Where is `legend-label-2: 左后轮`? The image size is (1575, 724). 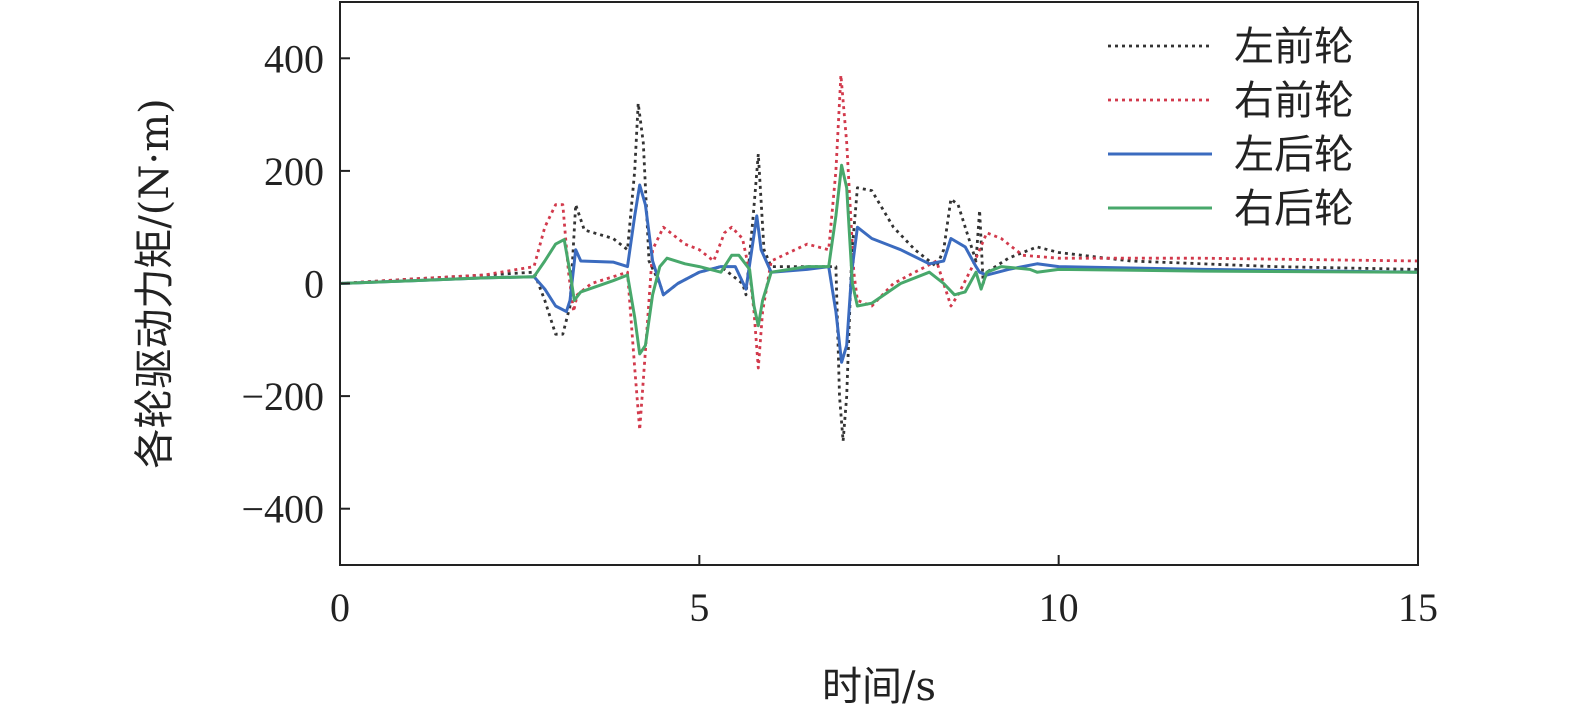 legend-label-2: 左后轮 is located at coordinates (1294, 155).